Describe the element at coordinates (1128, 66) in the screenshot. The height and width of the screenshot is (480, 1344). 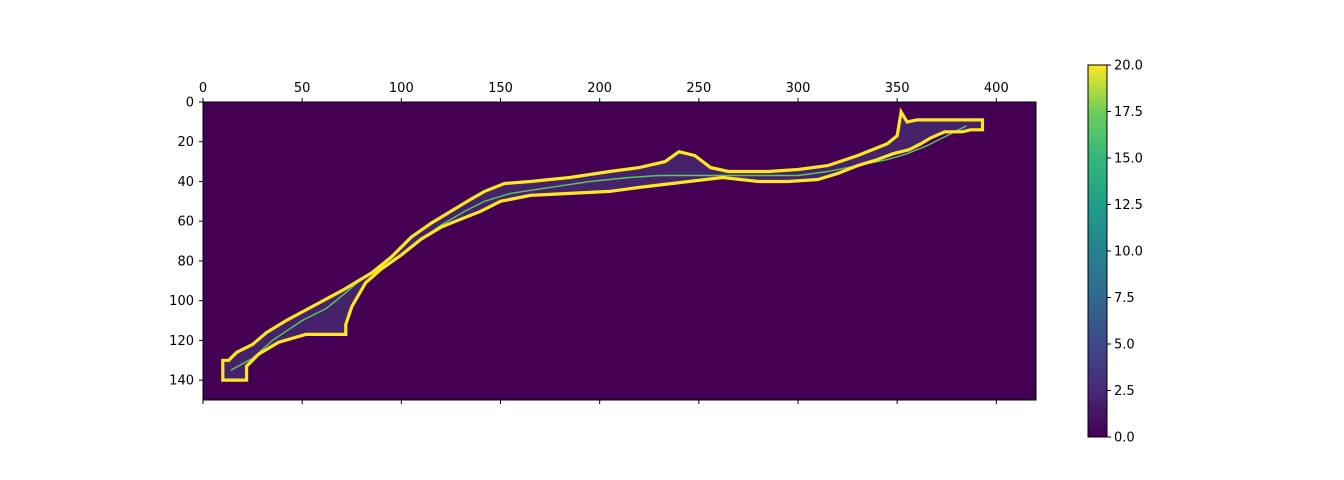
I see `colorbar-tick-label: 20.0` at that location.